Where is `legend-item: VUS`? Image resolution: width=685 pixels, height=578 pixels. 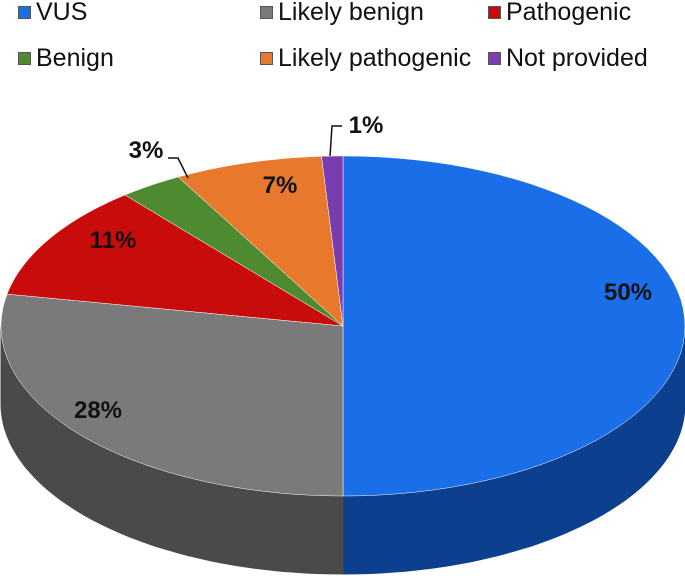
legend-item: VUS is located at coordinates (52, 13).